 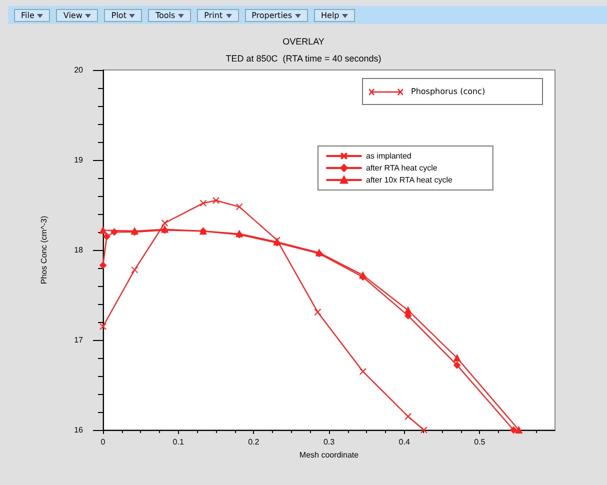 What do you see at coordinates (448, 91) in the screenshot?
I see `legend-title: Phosphorus (conc)` at bounding box center [448, 91].